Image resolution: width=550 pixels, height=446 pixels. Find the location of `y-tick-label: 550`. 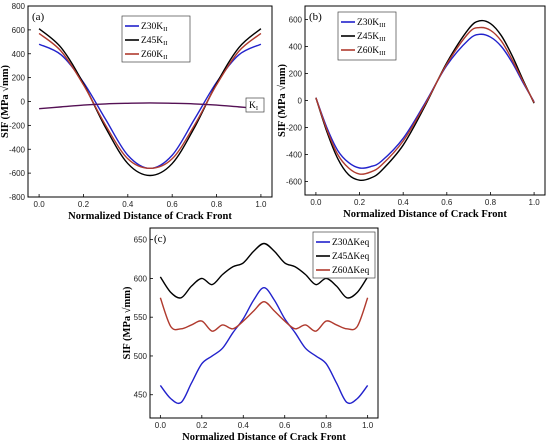

y-tick-label: 550 is located at coordinates (141, 317).